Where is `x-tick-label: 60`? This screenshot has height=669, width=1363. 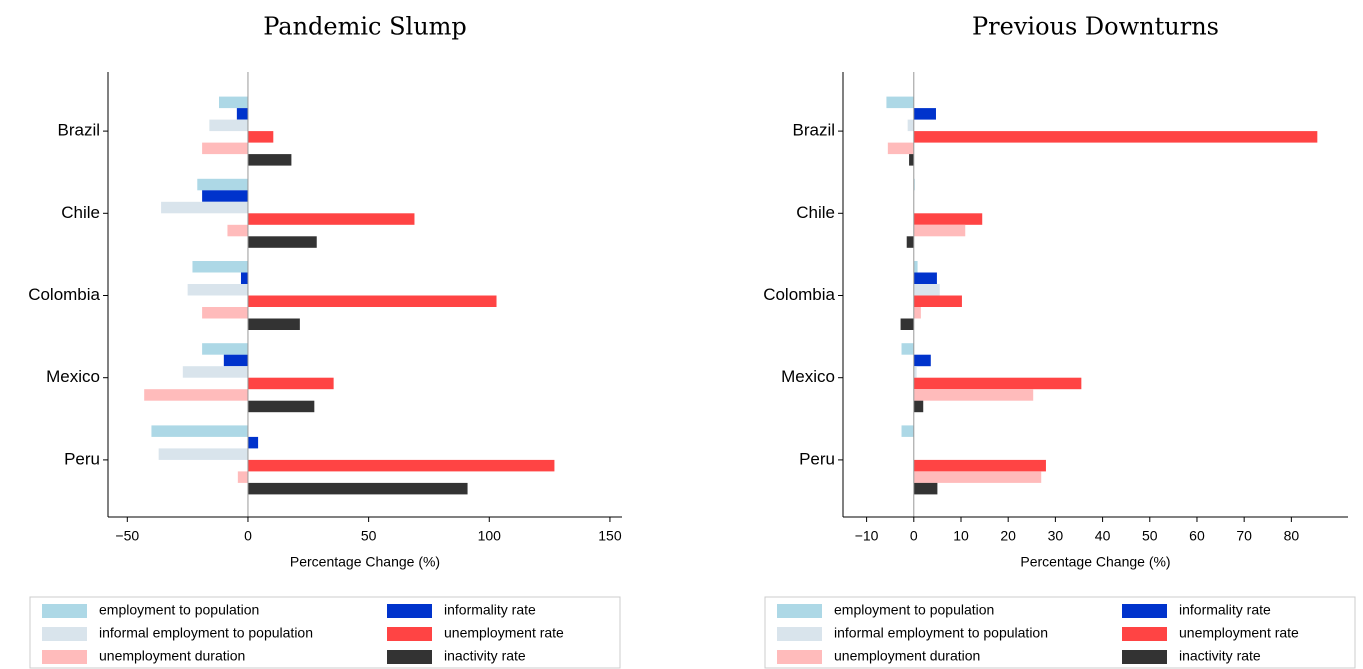
x-tick-label: 60 is located at coordinates (1197, 536).